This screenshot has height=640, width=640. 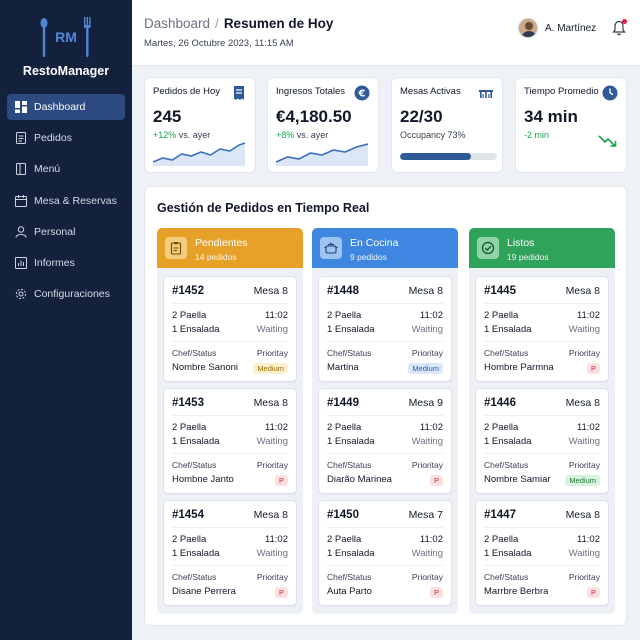 What do you see at coordinates (343, 291) in the screenshot?
I see `order-id: #1448` at bounding box center [343, 291].